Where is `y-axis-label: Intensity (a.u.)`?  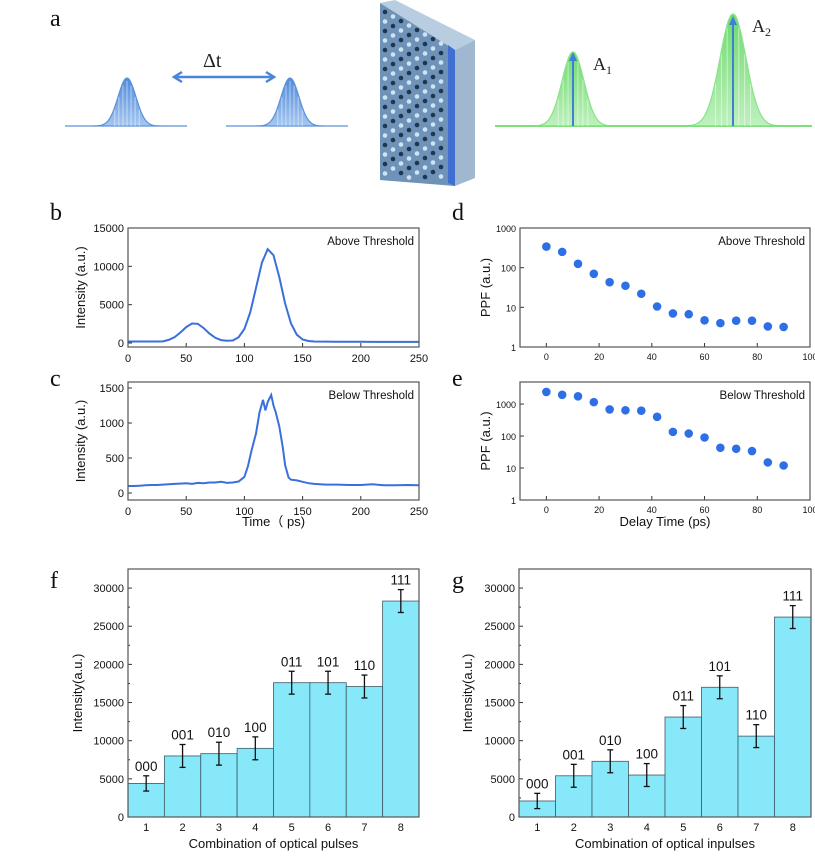 y-axis-label: Intensity (a.u.) is located at coordinates (80, 441).